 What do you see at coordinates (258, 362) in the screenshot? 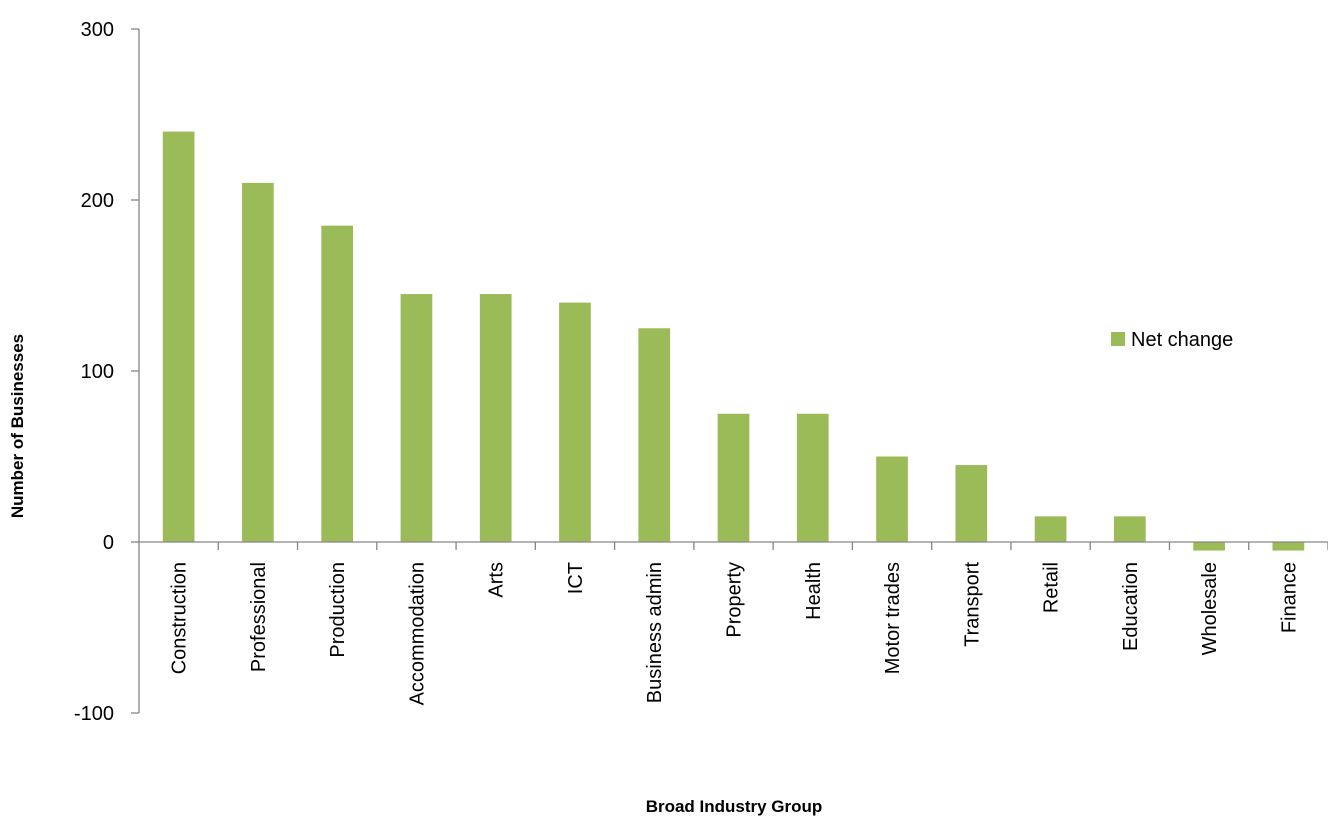
I see `bar-professional` at bounding box center [258, 362].